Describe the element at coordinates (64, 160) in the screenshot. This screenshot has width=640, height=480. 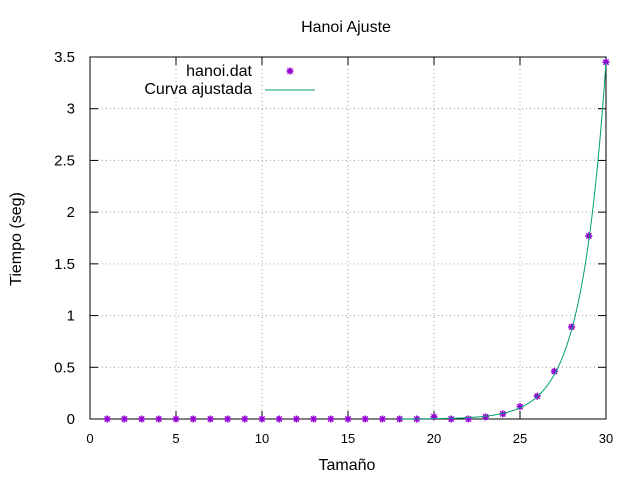
I see `y-tick-label: 2.5` at that location.